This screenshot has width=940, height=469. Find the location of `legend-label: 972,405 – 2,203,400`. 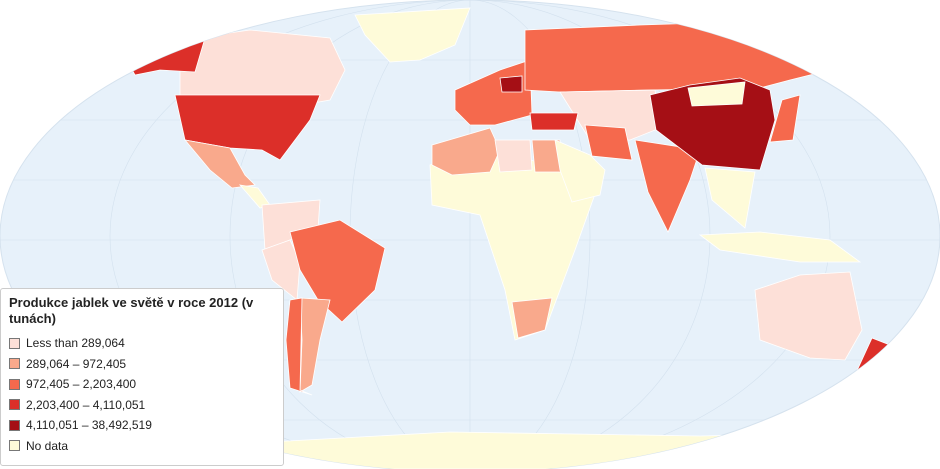

legend-label: 972,405 – 2,203,400 is located at coordinates (81, 384).